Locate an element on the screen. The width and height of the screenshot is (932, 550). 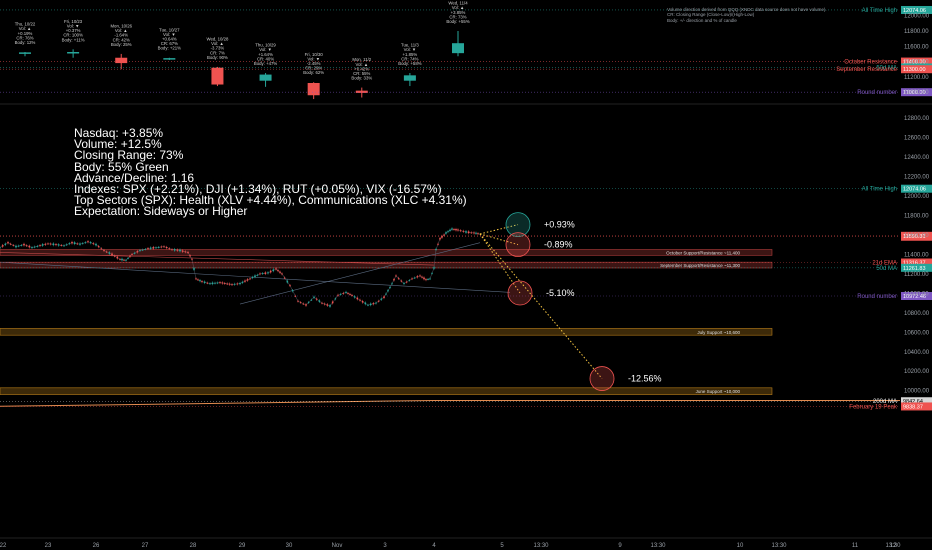
x-tick-label: 4 is located at coordinates (434, 546).